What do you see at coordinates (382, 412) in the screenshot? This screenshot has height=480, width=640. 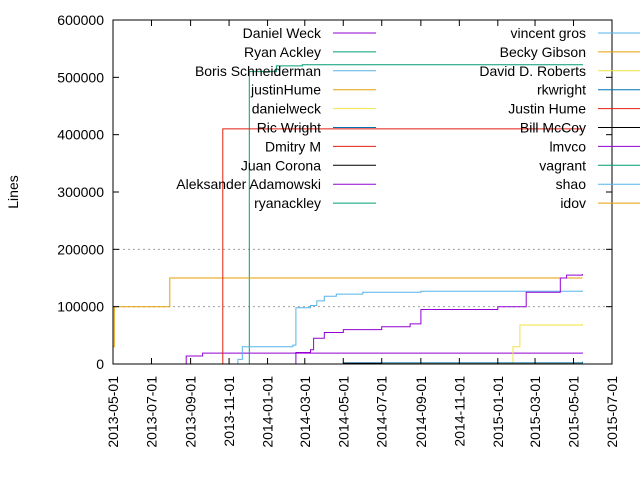 I see `x-tick-label: 2014-07-01` at bounding box center [382, 412].